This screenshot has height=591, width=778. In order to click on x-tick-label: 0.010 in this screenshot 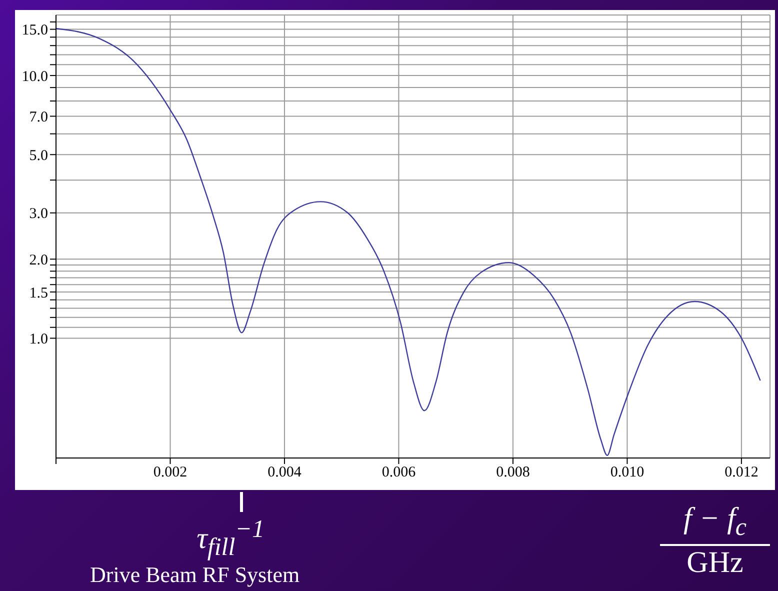, I will do `click(627, 472)`.